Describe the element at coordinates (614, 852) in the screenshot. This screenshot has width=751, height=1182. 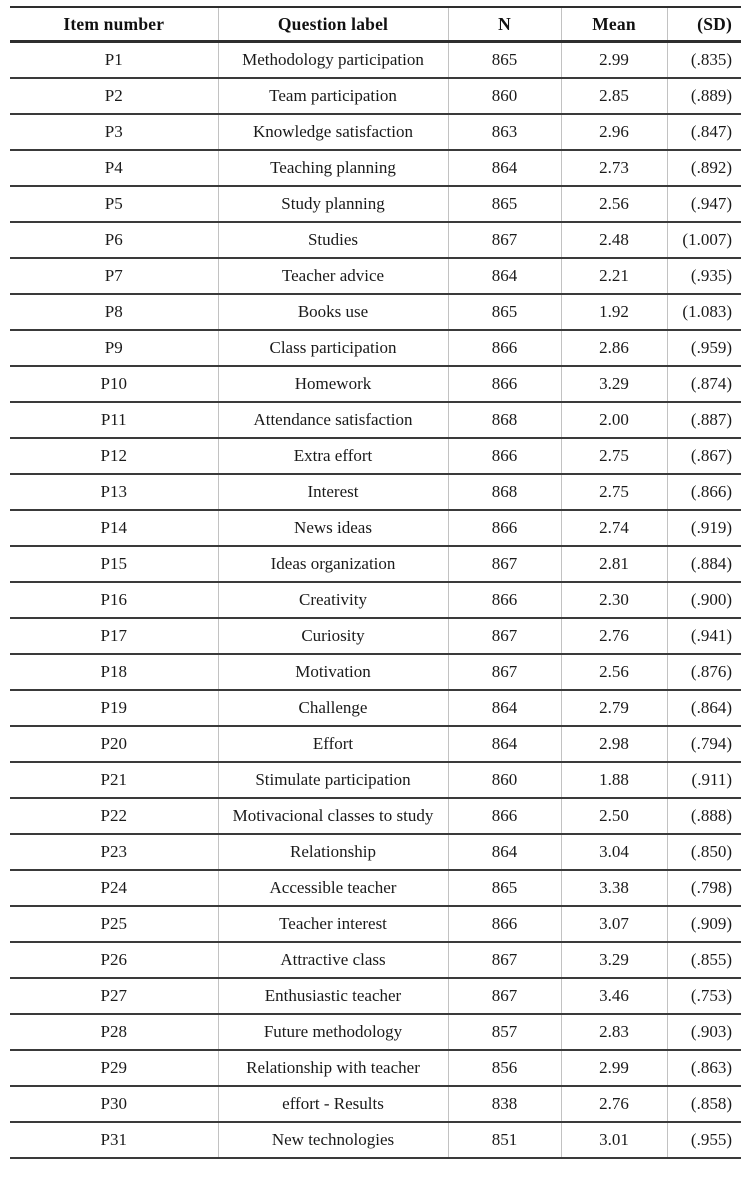
I see `mean-cell: 3.04` at that location.